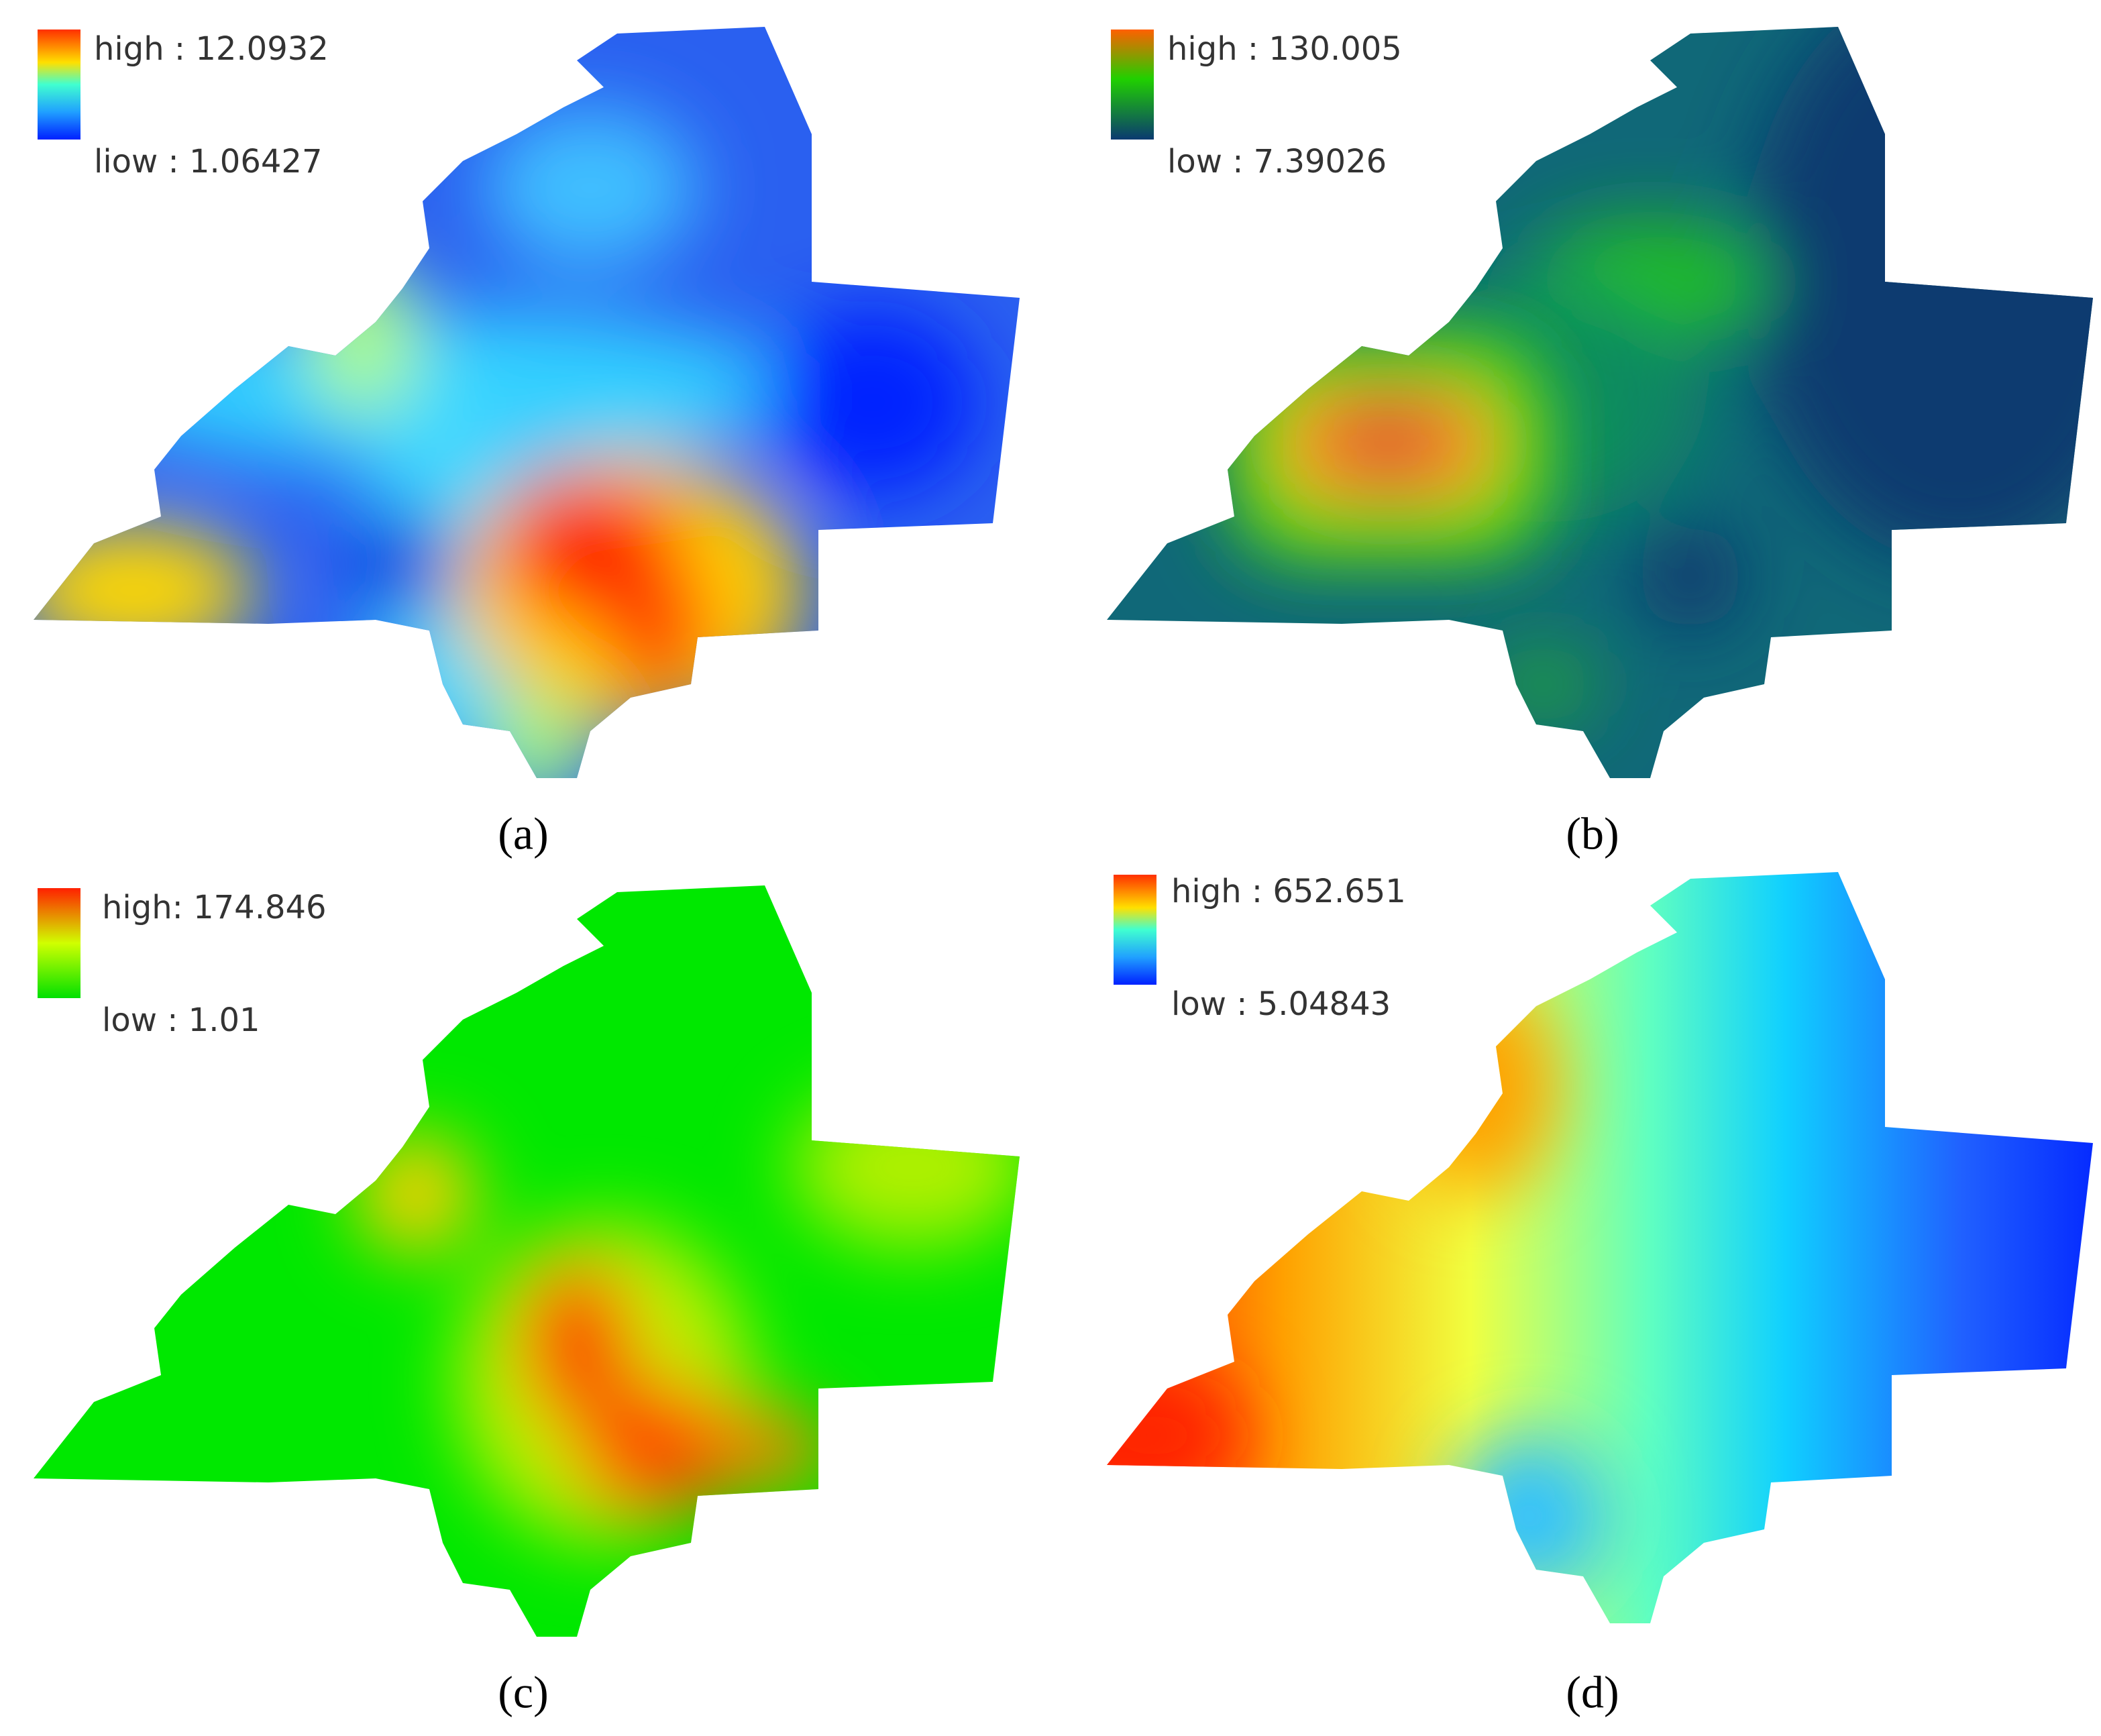 This screenshot has width=2101, height=1736. I want to click on legend-high: high: 174.846, so click(215, 907).